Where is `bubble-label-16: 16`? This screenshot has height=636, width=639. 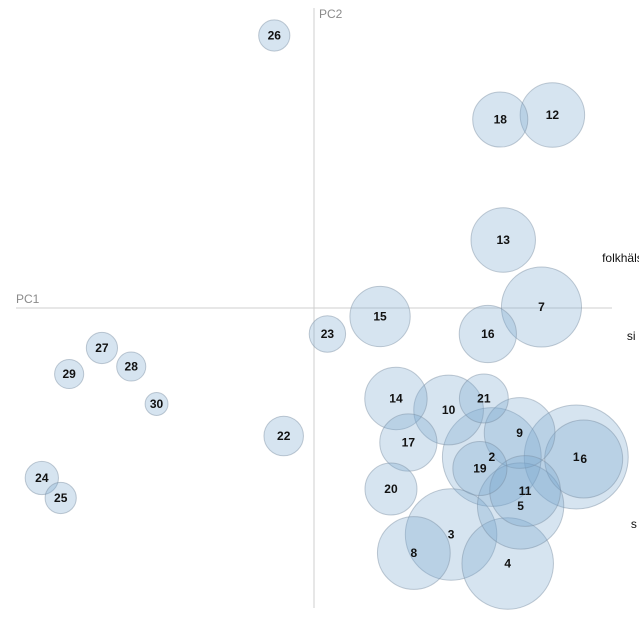
bubble-label-16: 16 is located at coordinates (488, 334).